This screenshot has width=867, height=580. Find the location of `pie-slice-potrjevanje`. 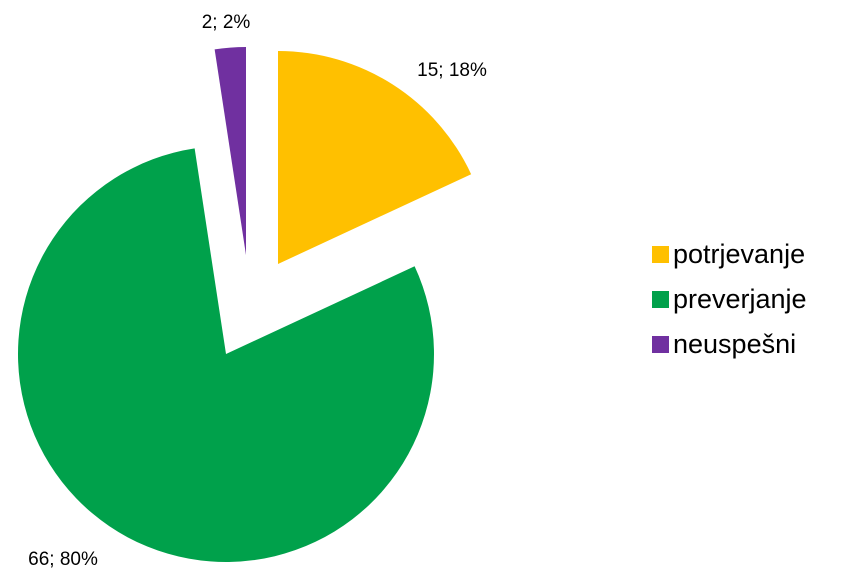

pie-slice-potrjevanje is located at coordinates (375, 157).